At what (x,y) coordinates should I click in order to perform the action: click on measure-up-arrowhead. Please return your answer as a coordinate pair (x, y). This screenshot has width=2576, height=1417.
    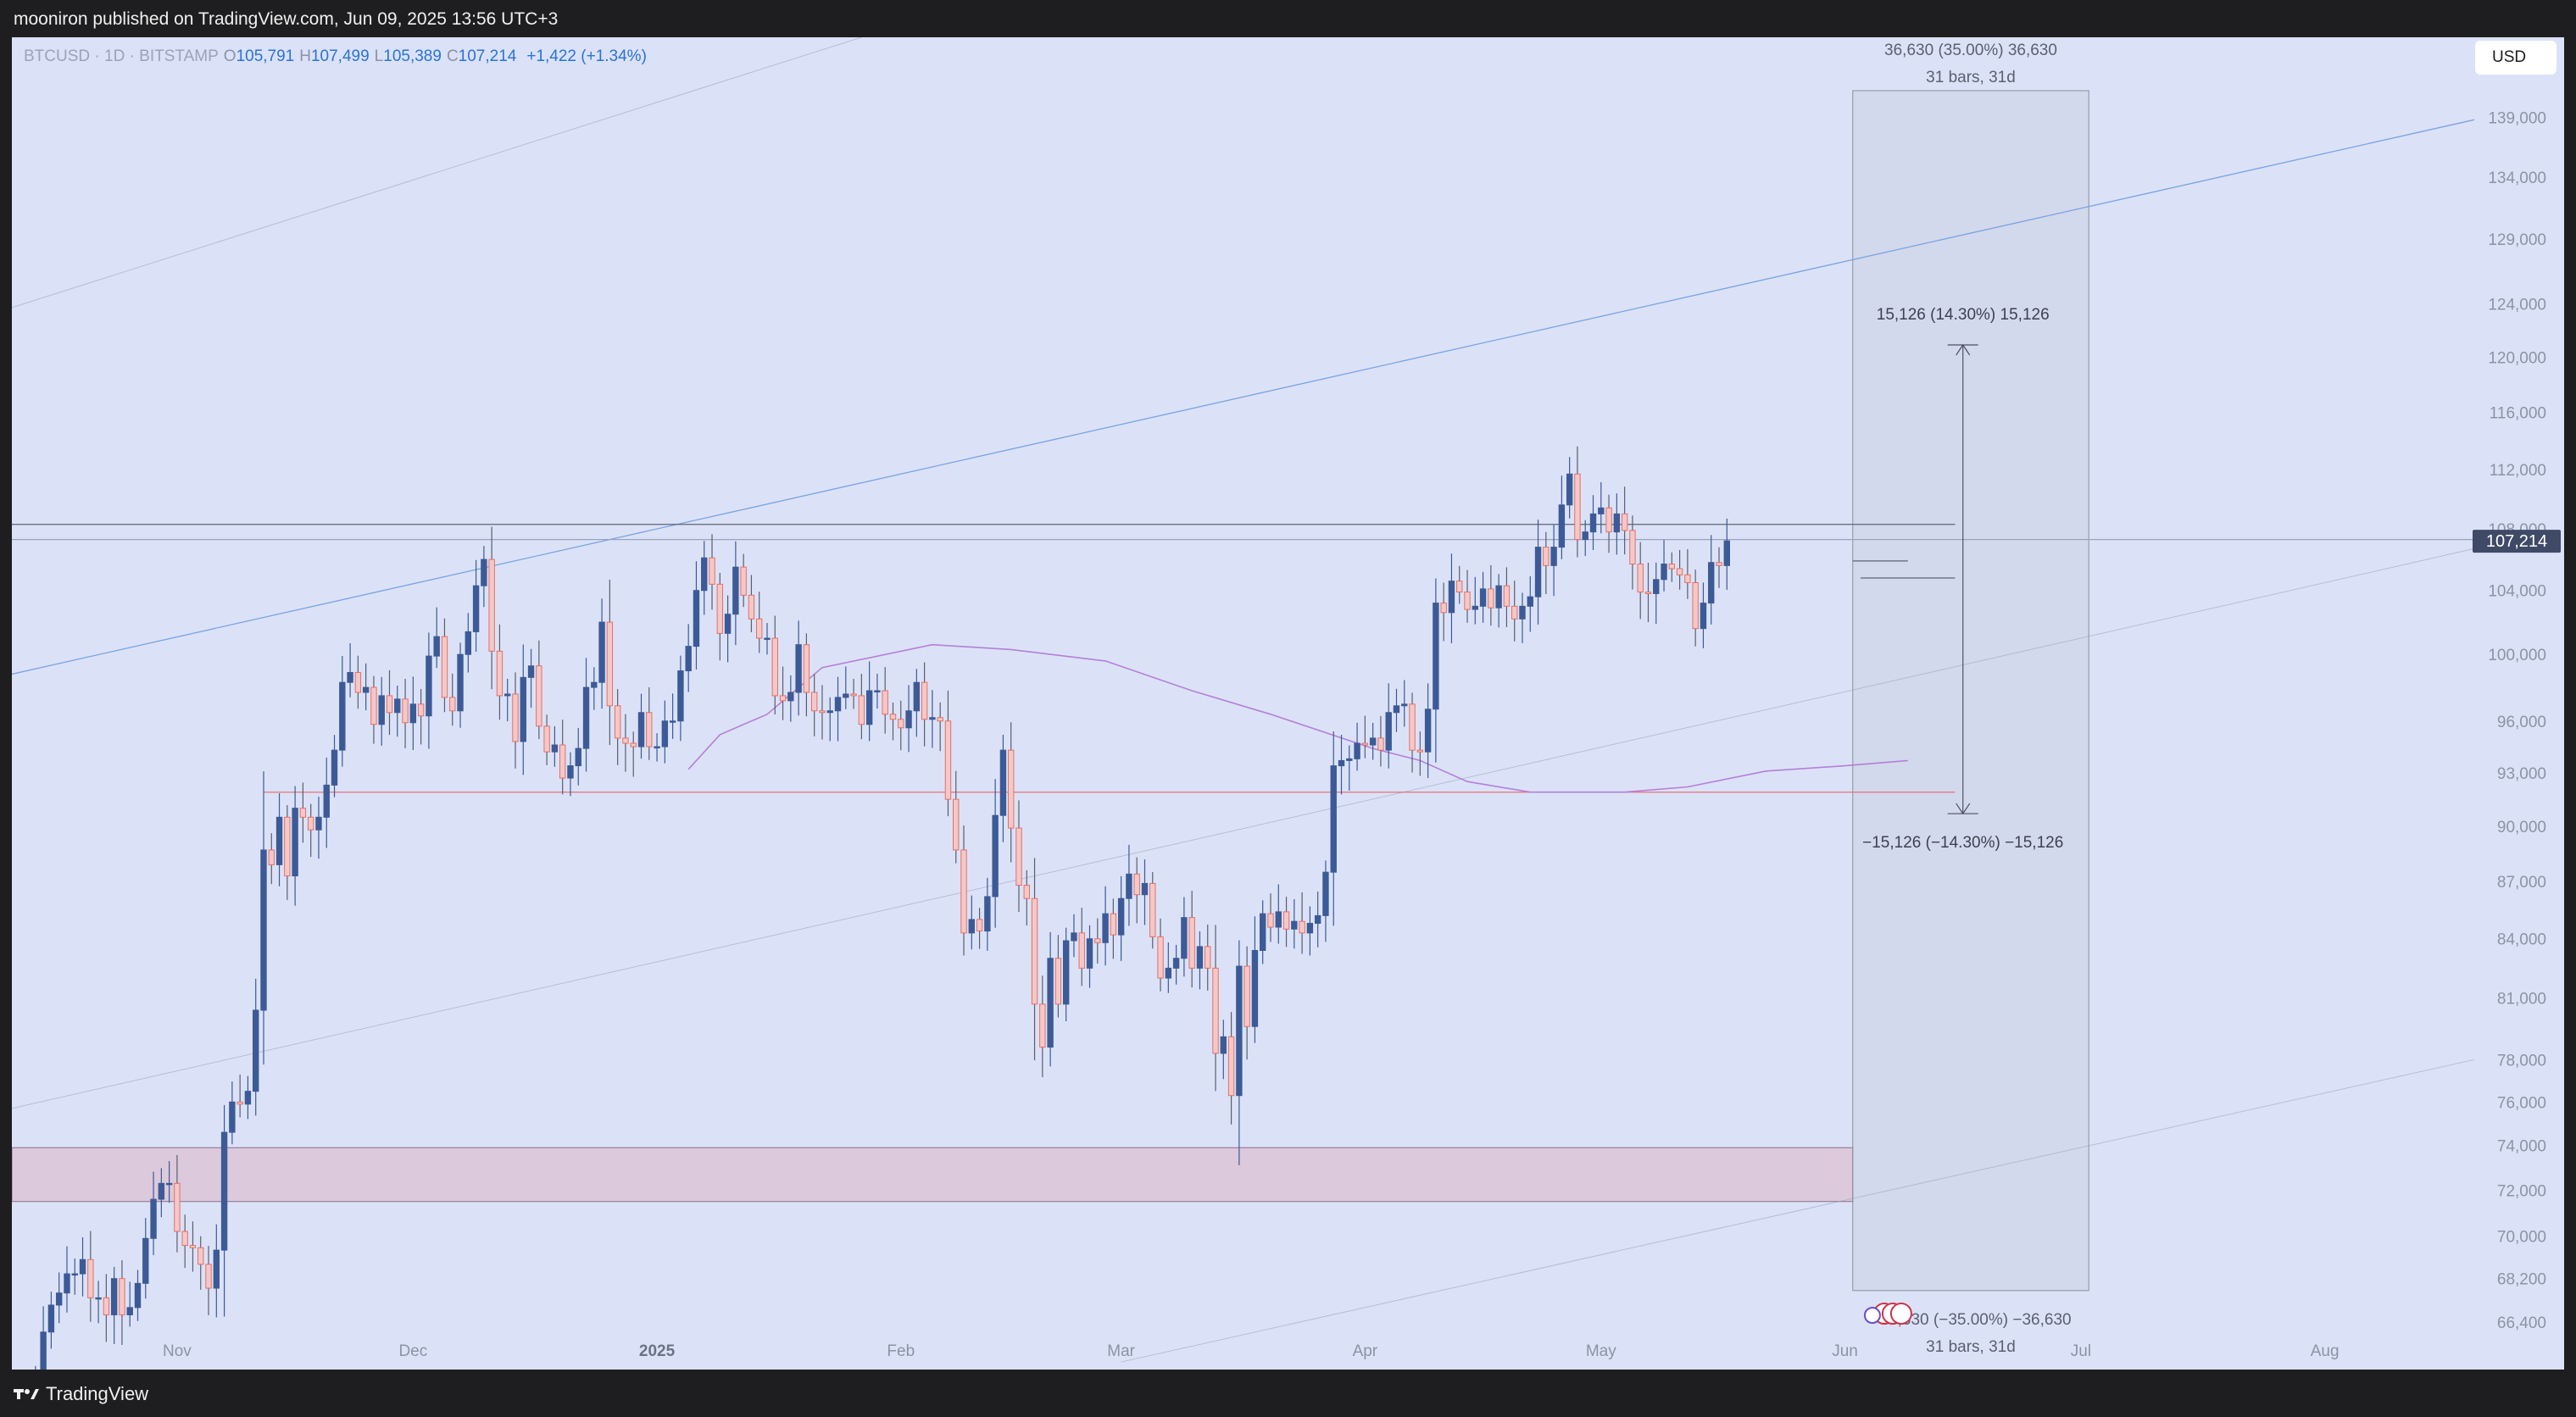
    Looking at the image, I should click on (1963, 350).